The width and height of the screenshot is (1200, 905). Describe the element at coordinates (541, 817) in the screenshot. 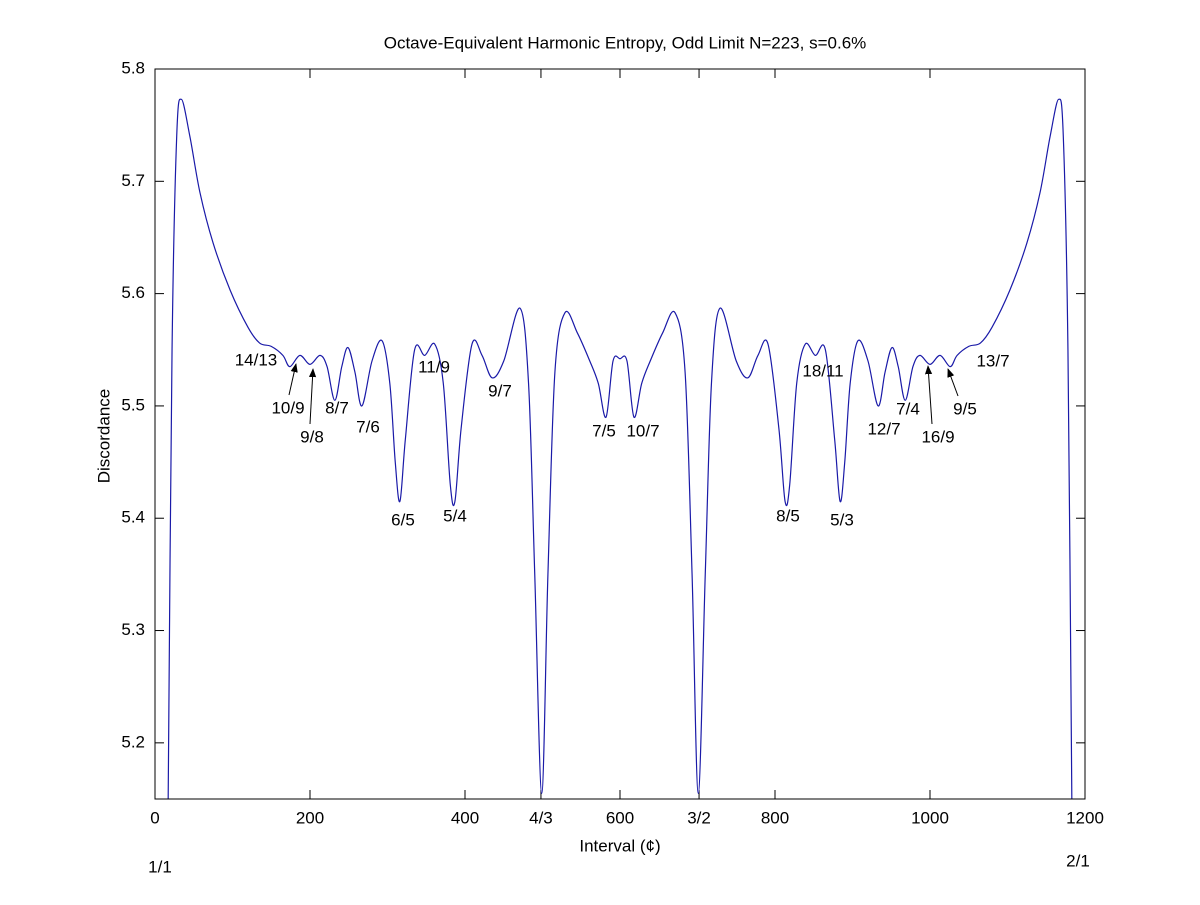

I see `x-tick-label: 4/3` at that location.